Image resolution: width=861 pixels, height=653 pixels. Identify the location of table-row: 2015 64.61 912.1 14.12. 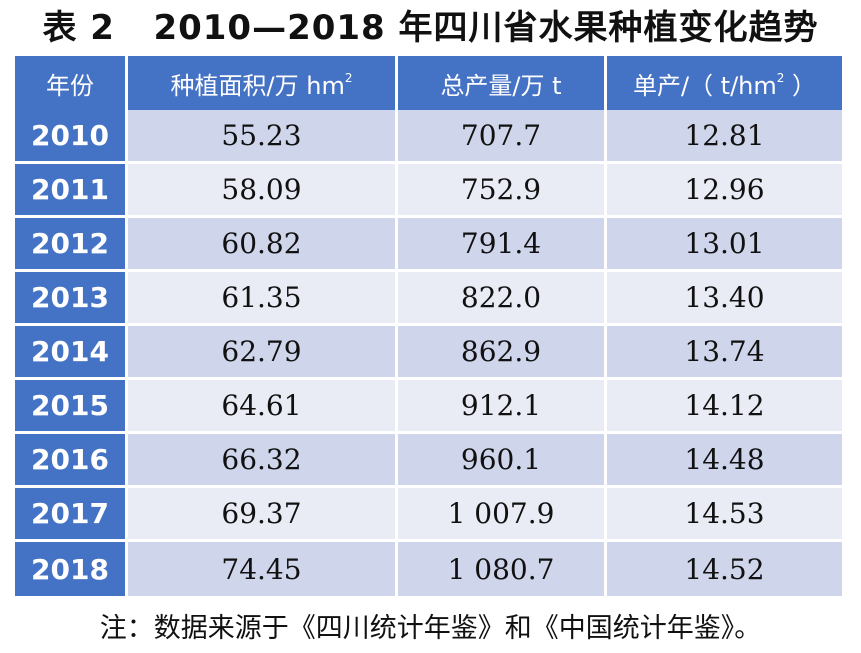
(428, 407).